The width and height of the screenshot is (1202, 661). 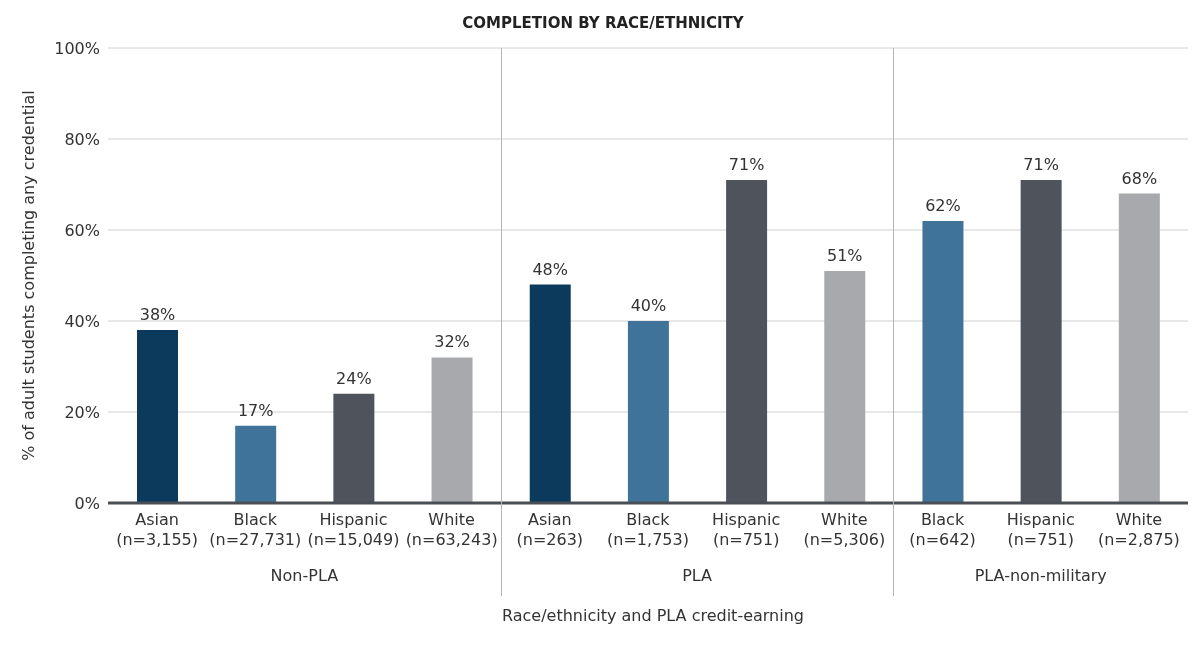 What do you see at coordinates (451, 529) in the screenshot?
I see `x-tick-label: White (n=63,243)` at bounding box center [451, 529].